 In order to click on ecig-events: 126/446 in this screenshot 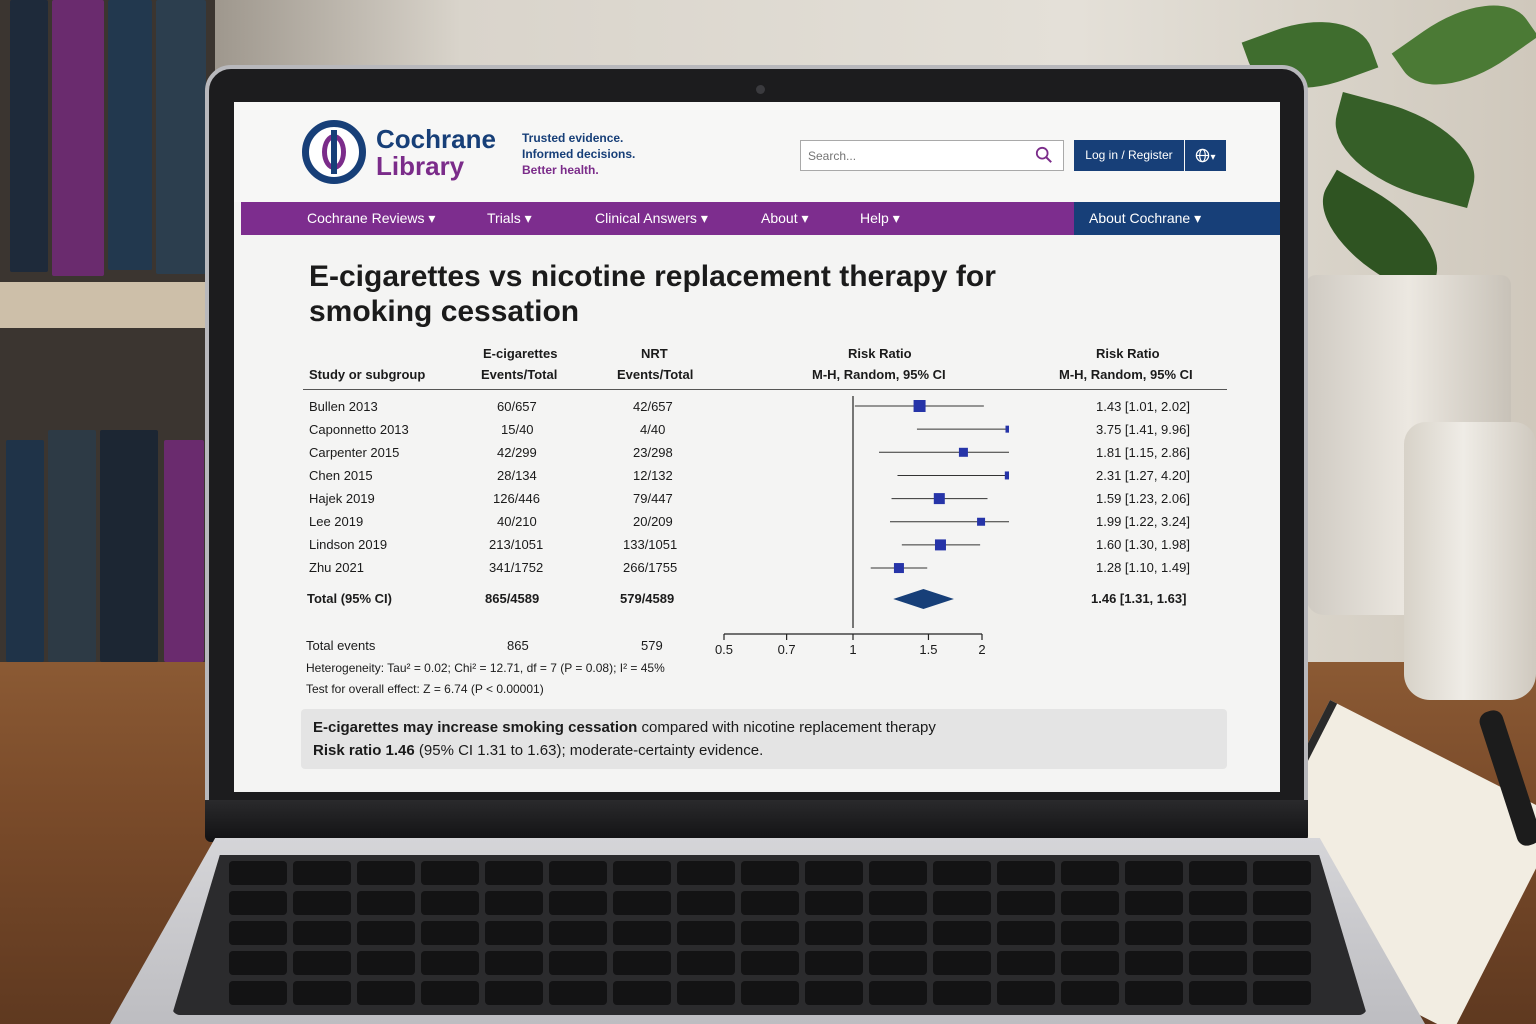, I will do `click(516, 498)`.